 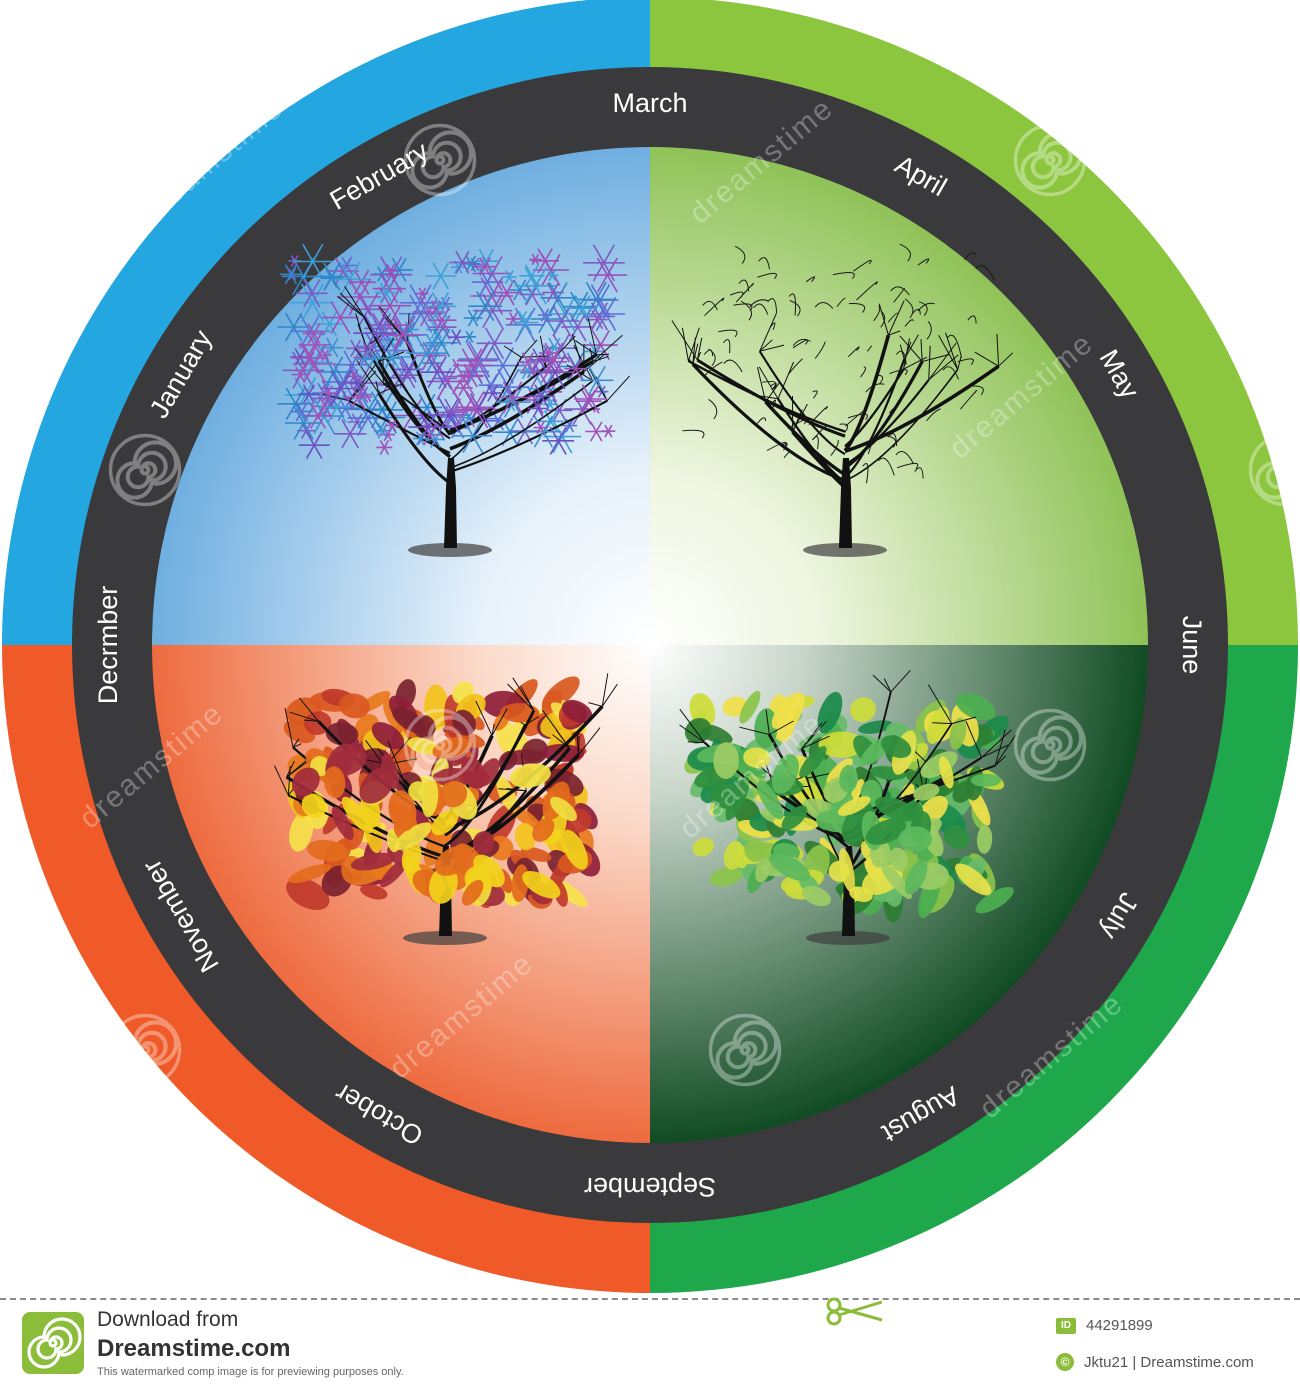 What do you see at coordinates (1119, 1325) in the screenshot?
I see `image-id-value: 44291899` at bounding box center [1119, 1325].